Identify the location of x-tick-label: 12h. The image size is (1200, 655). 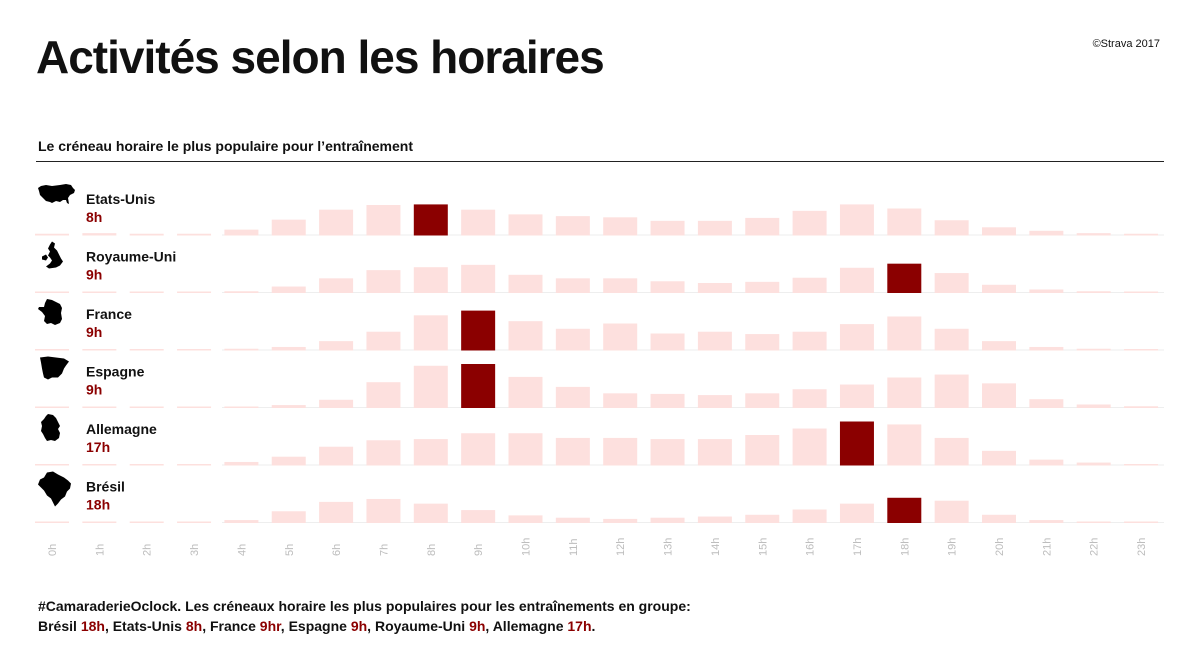
(621, 547).